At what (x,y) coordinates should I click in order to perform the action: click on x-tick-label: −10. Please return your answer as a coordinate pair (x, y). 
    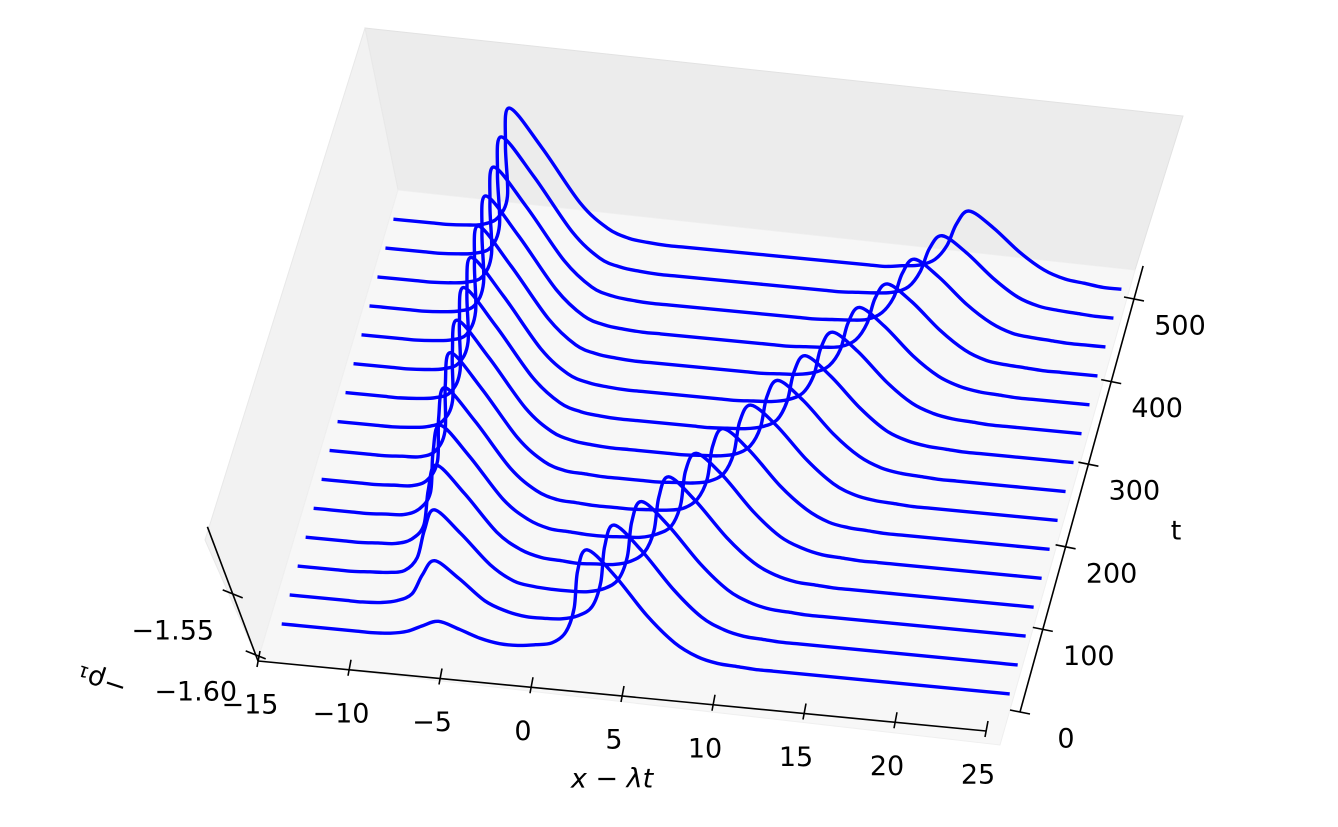
    Looking at the image, I should click on (341, 713).